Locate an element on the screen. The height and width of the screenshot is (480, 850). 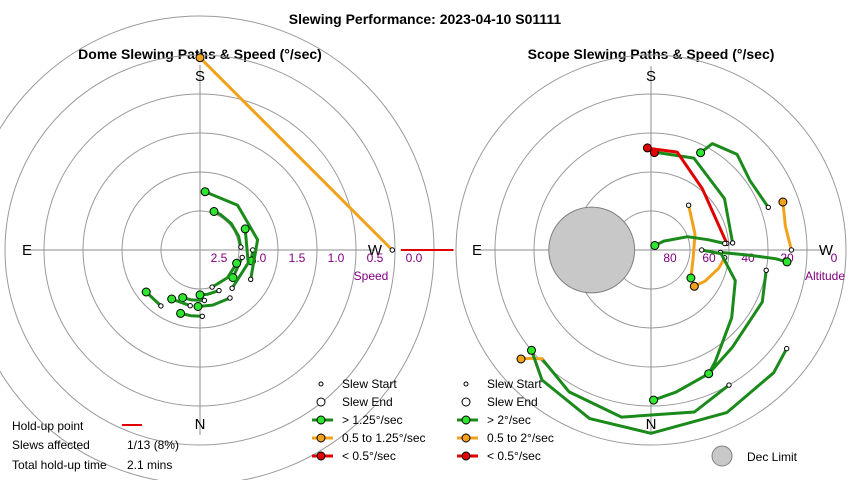
dome-radial-tick-label: 0.5 is located at coordinates (375, 258).